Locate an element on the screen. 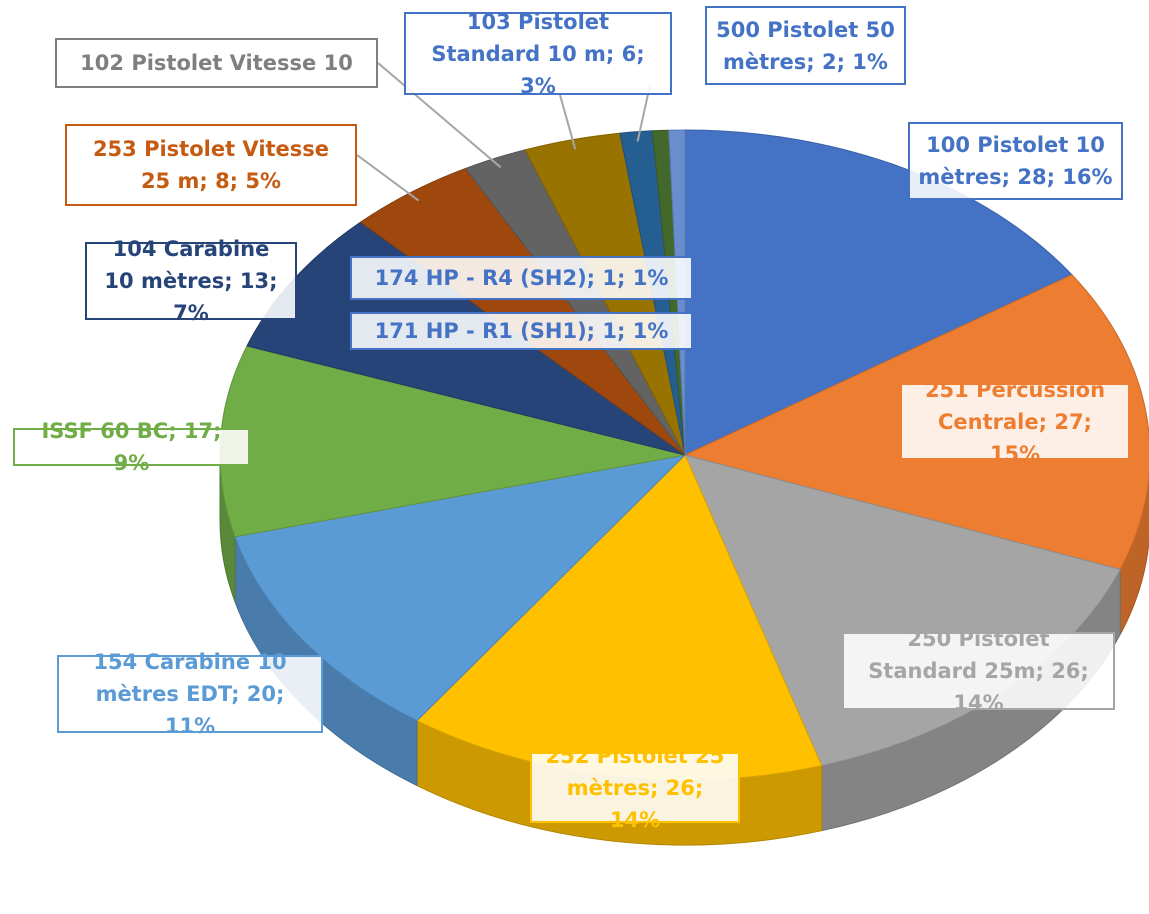 The width and height of the screenshot is (1149, 914). data-label: 253 Pistolet Vitesse 25 m; 8; 5% is located at coordinates (211, 165).